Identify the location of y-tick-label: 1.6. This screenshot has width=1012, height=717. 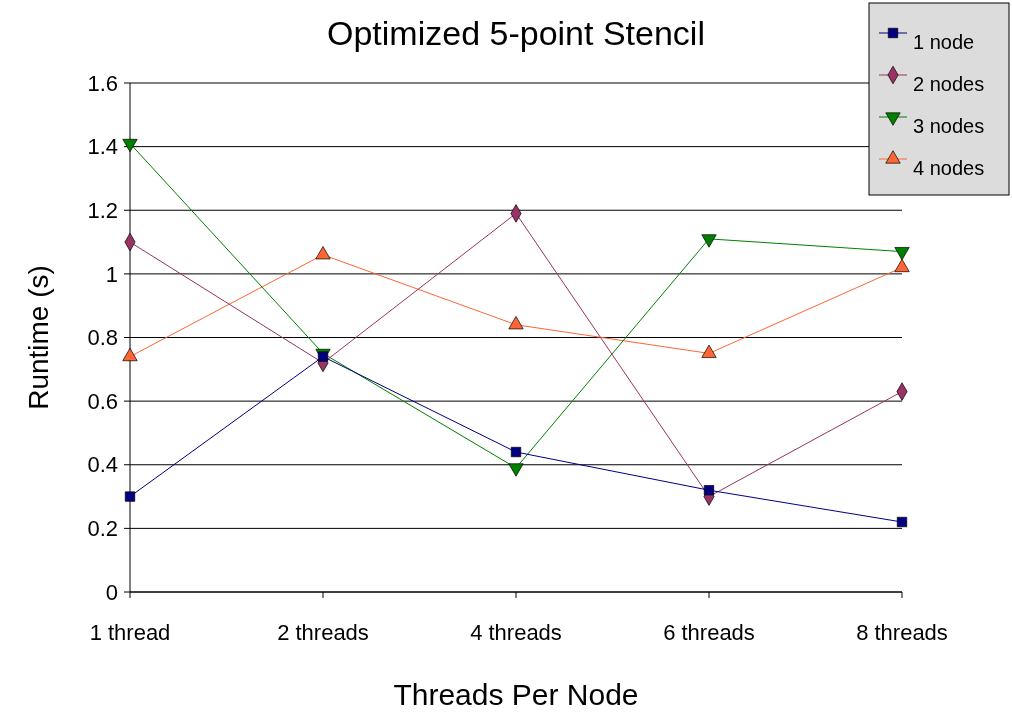
(102, 83).